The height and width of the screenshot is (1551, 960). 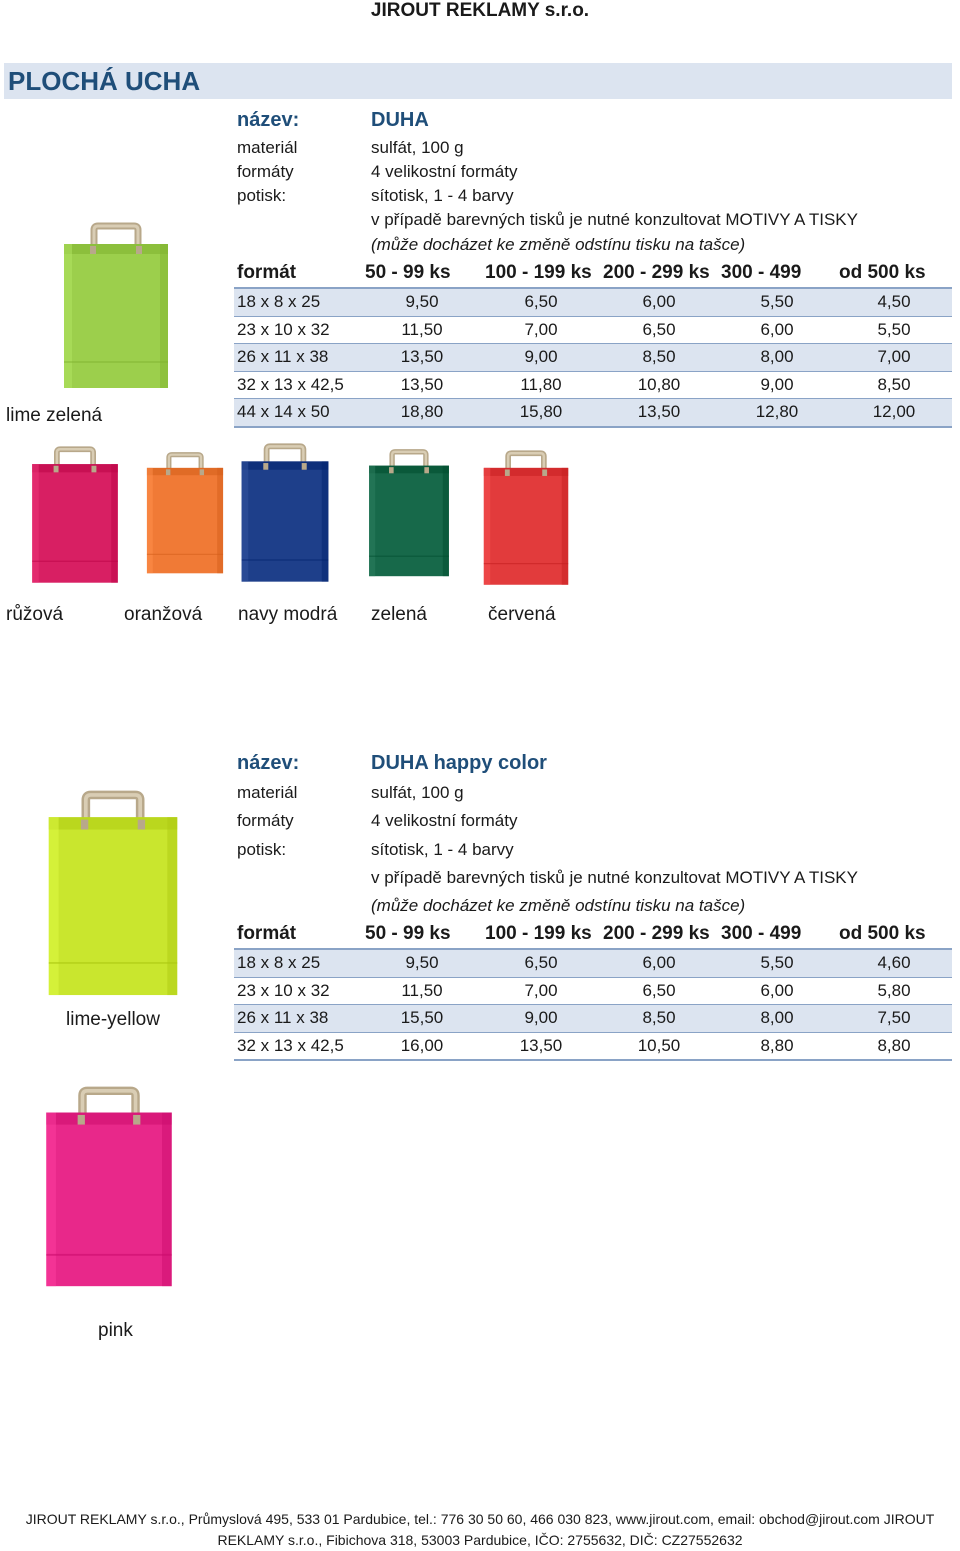 I want to click on cell-price: 12,80, so click(x=777, y=413).